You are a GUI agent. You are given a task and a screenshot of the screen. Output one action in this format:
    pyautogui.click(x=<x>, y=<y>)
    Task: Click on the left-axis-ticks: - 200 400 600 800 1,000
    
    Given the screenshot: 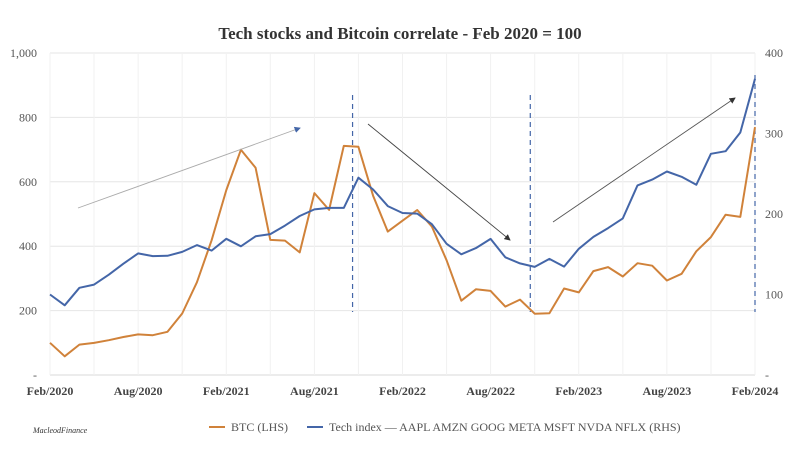 What is the action you would take?
    pyautogui.click(x=23, y=214)
    